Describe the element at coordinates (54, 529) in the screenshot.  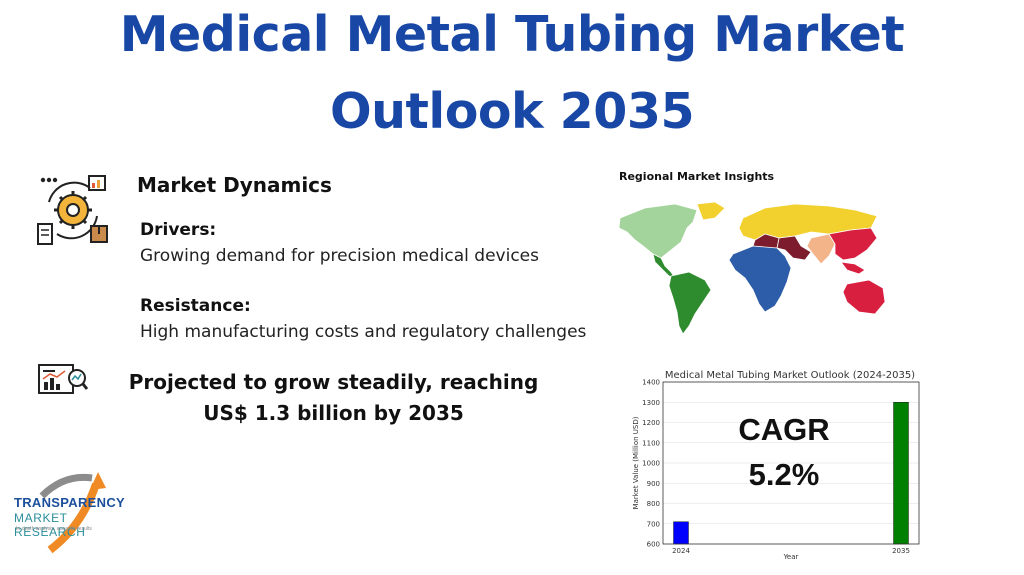
I see `logo-tagline: In-depth analysis, accurate results` at that location.